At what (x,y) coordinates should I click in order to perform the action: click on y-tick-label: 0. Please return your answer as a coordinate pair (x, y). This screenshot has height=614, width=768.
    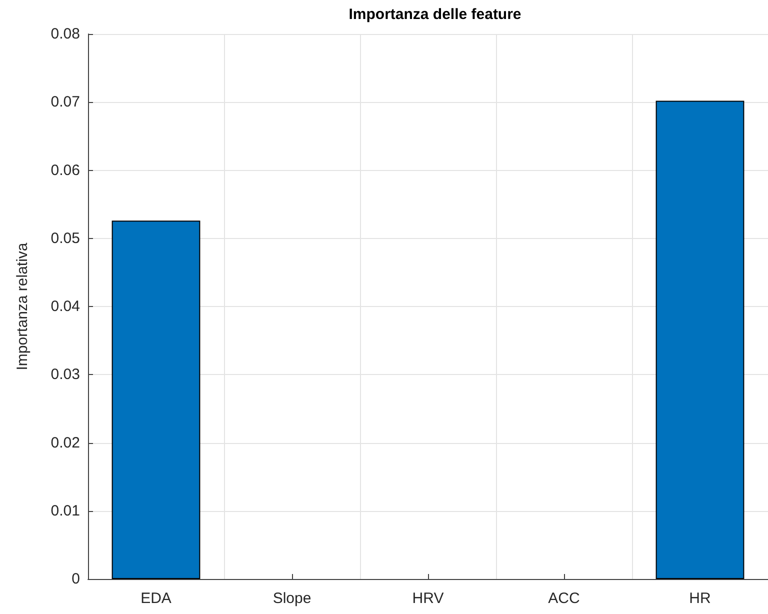
    Looking at the image, I should click on (76, 579).